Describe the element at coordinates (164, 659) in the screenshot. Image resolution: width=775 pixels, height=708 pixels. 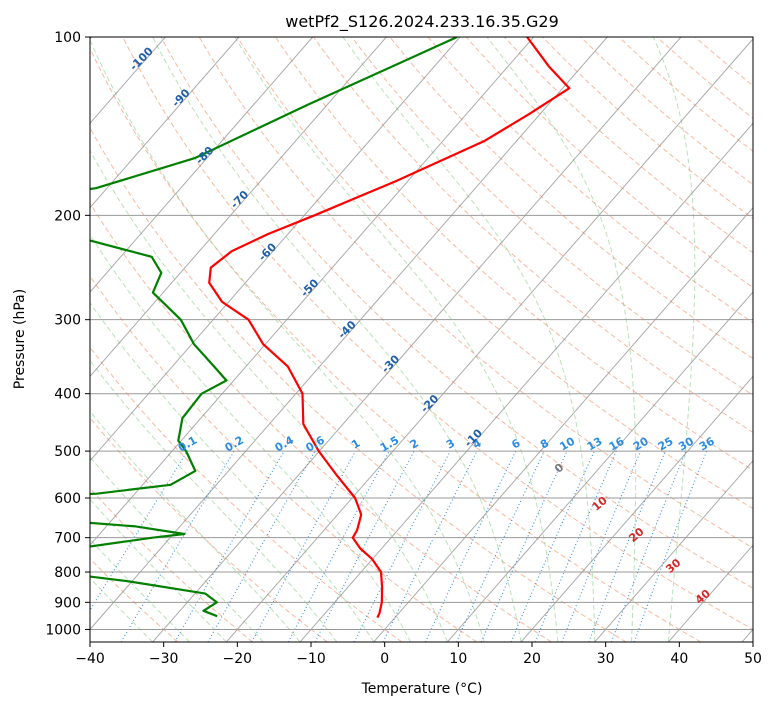
I see `x-tick-label: −30` at that location.